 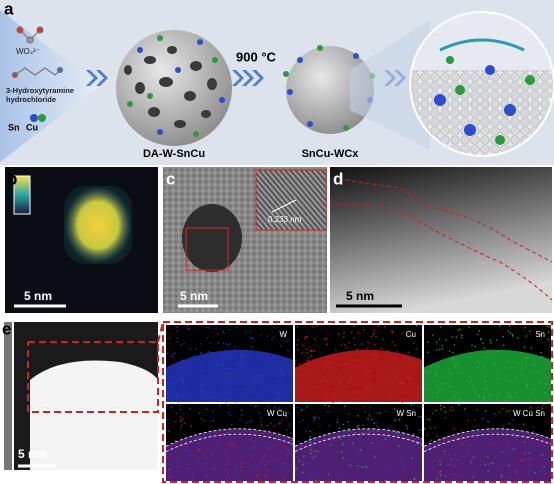 What do you see at coordinates (40, 95) in the screenshot?
I see `ligand-box: 3-Hydroxytyramine hydrochloride` at bounding box center [40, 95].